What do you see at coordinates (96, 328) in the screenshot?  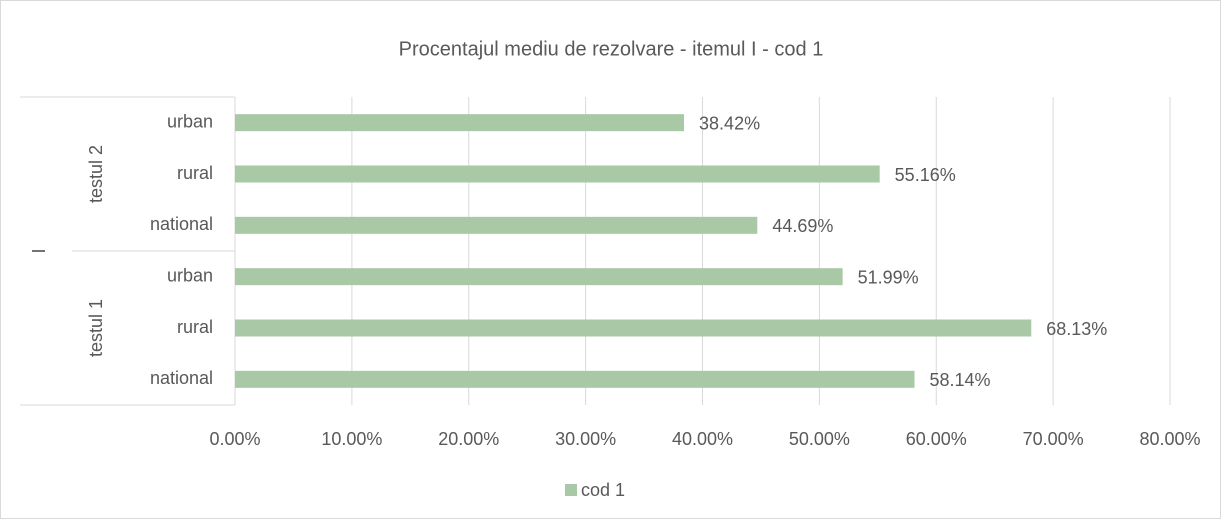 I see `group-label: testul 1` at bounding box center [96, 328].